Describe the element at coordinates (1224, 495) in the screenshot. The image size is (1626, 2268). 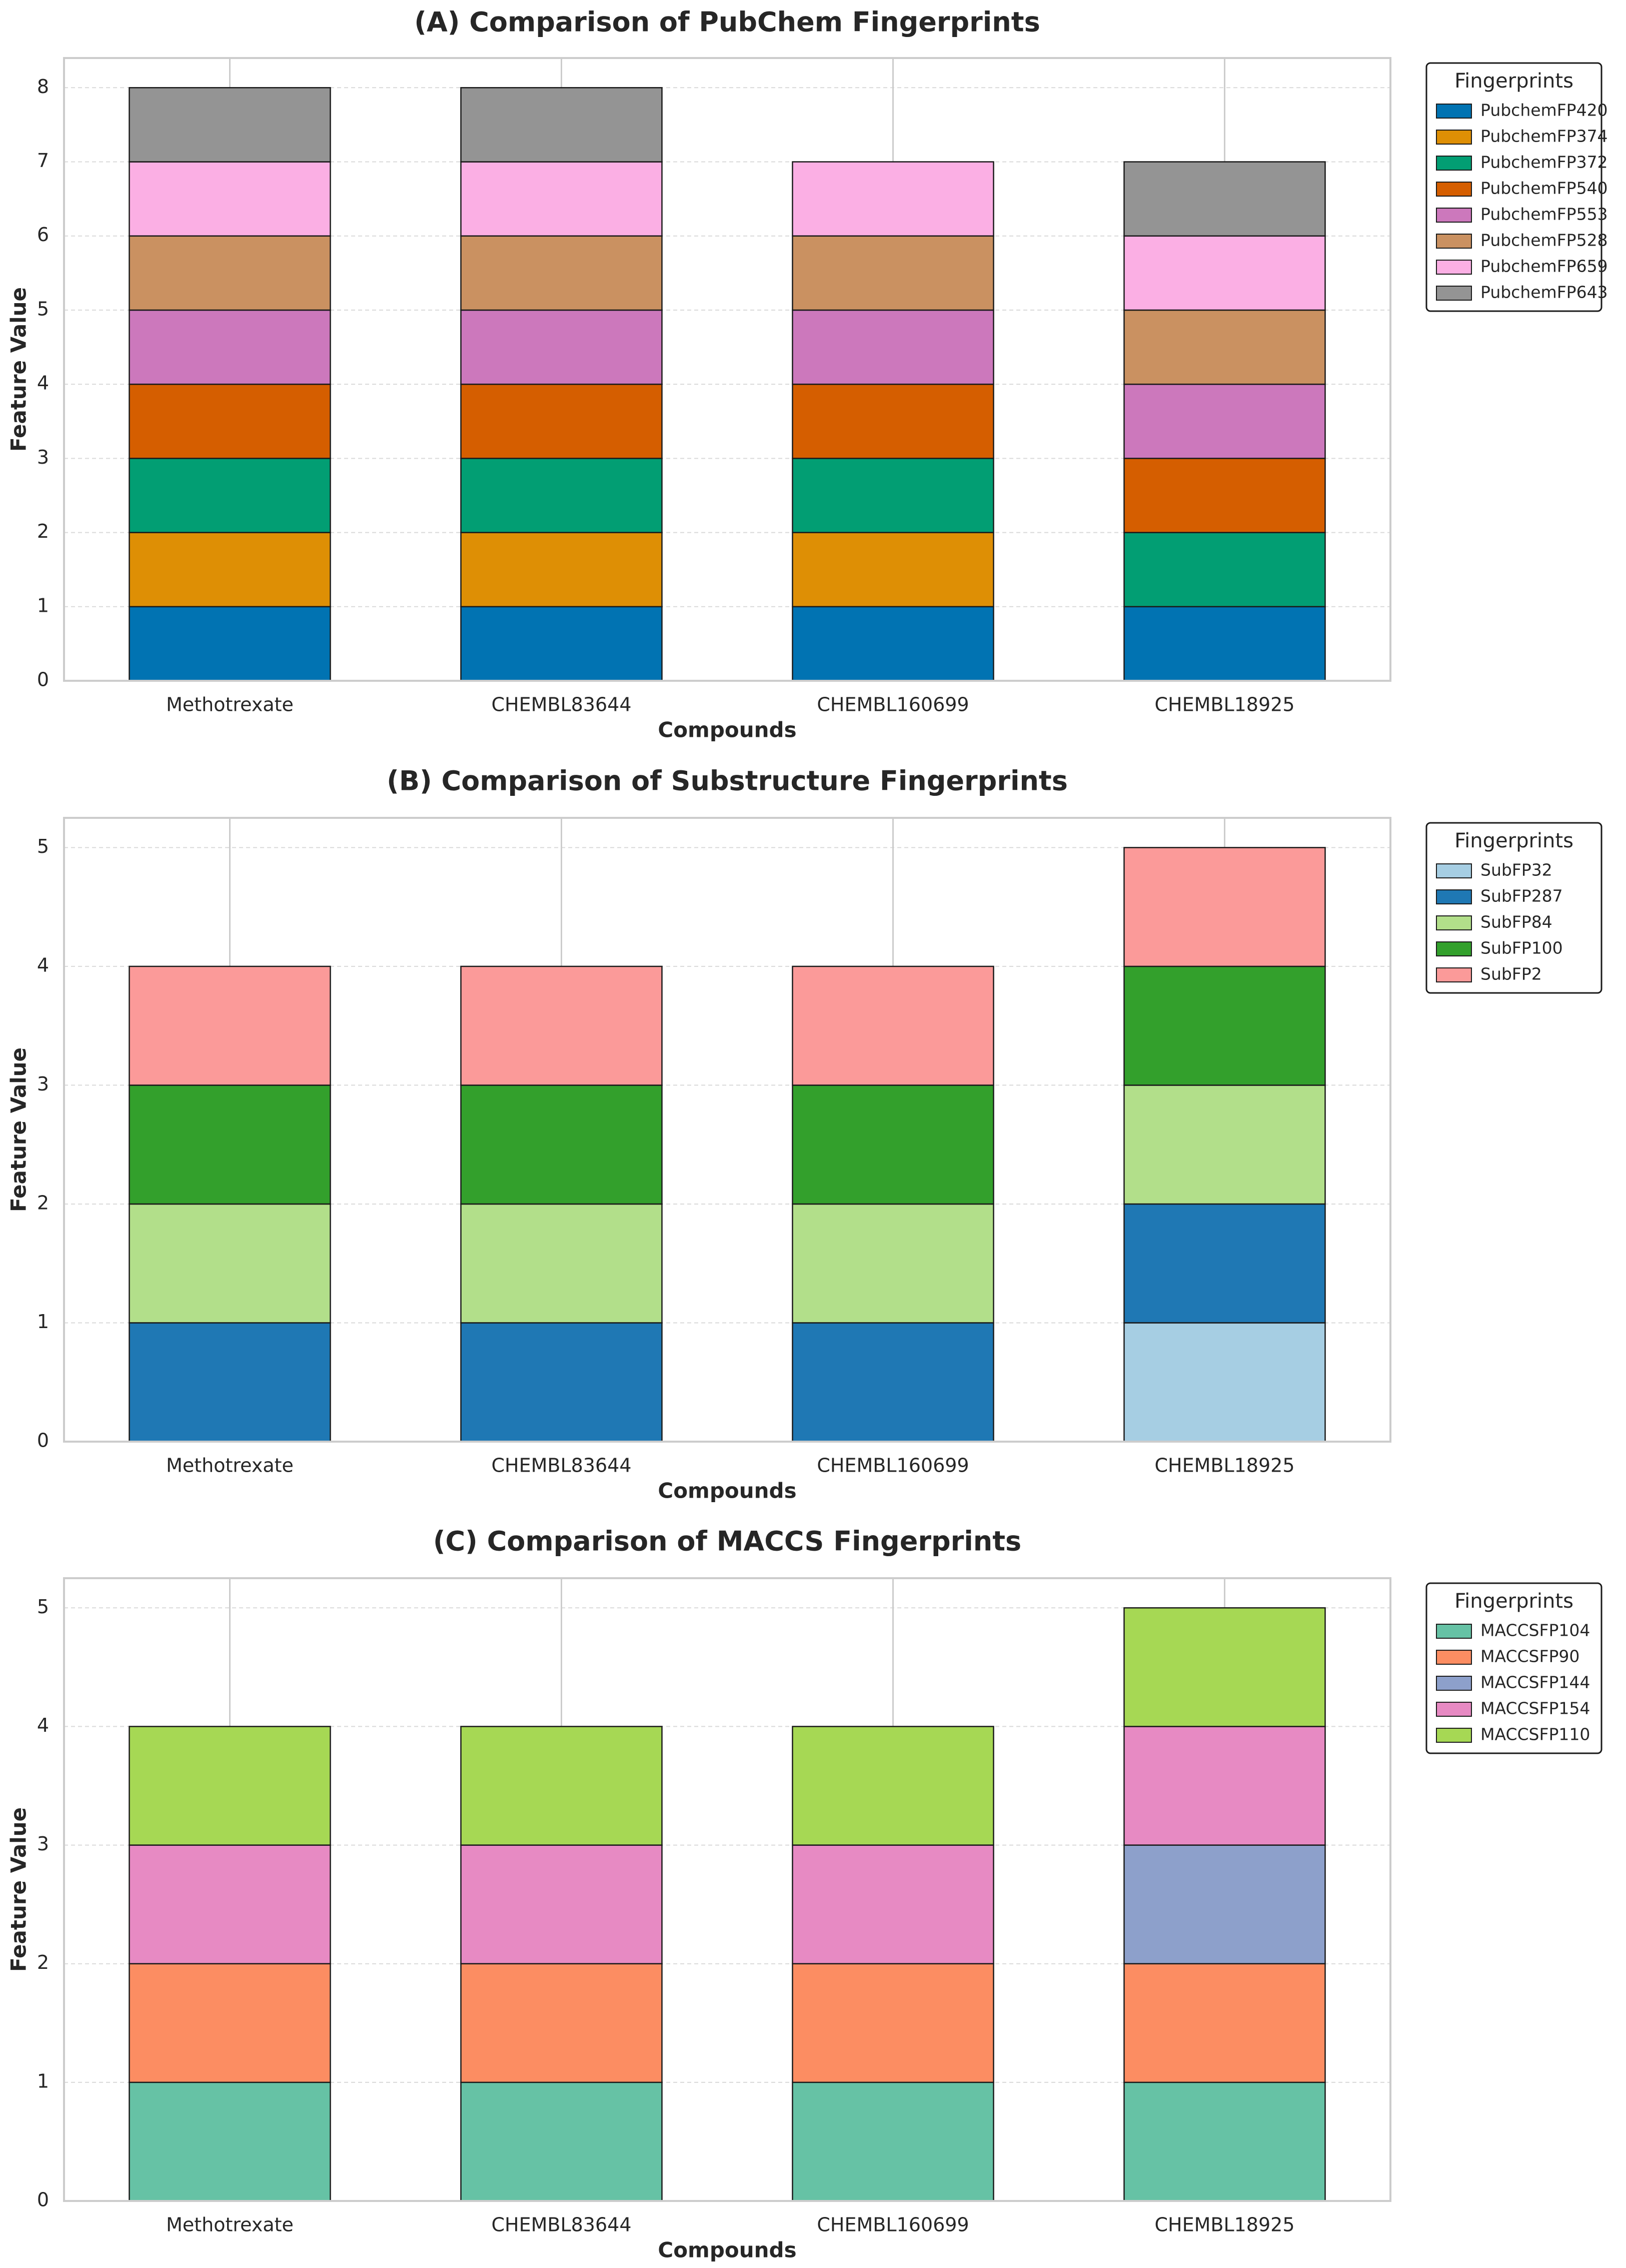
I see `bar-pubchemfp540-chembl18925` at that location.